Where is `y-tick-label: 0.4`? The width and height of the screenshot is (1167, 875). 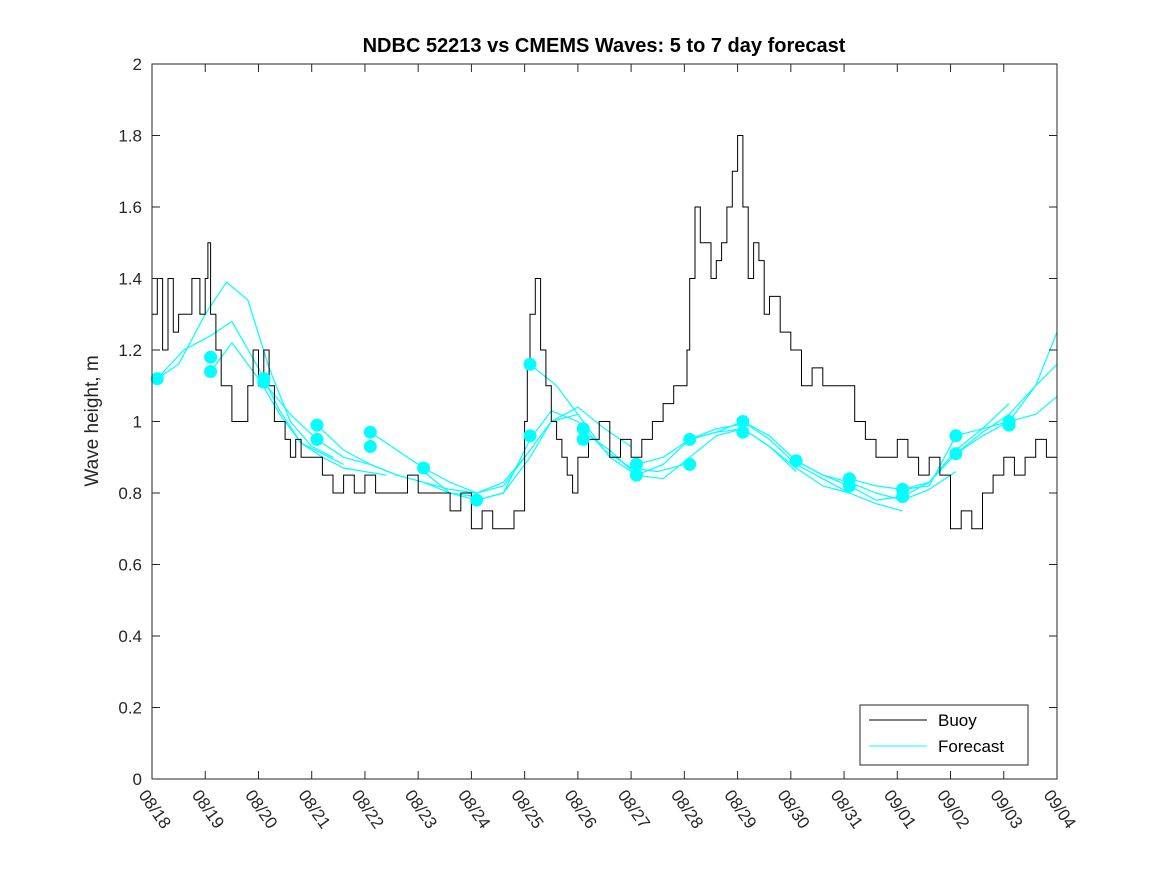
y-tick-label: 0.4 is located at coordinates (130, 636).